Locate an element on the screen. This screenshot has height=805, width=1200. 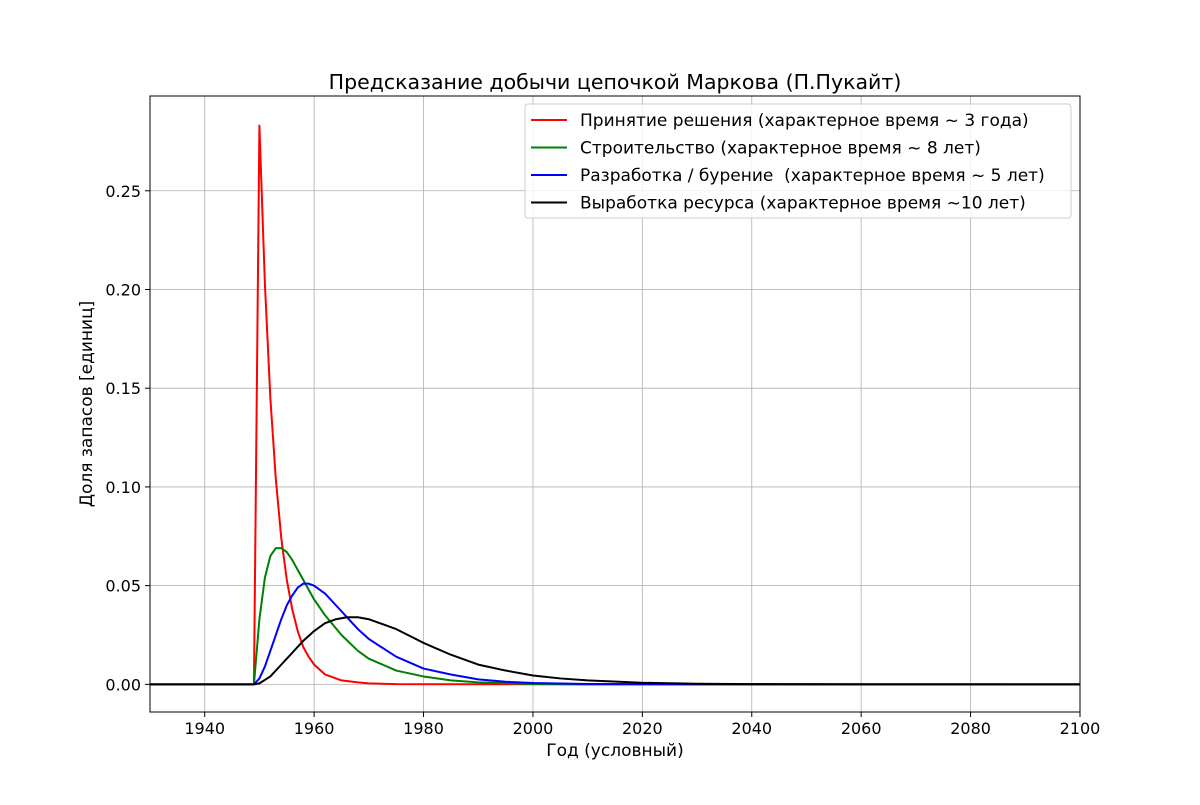
y-tick-label: 0.15 is located at coordinates (123, 388).